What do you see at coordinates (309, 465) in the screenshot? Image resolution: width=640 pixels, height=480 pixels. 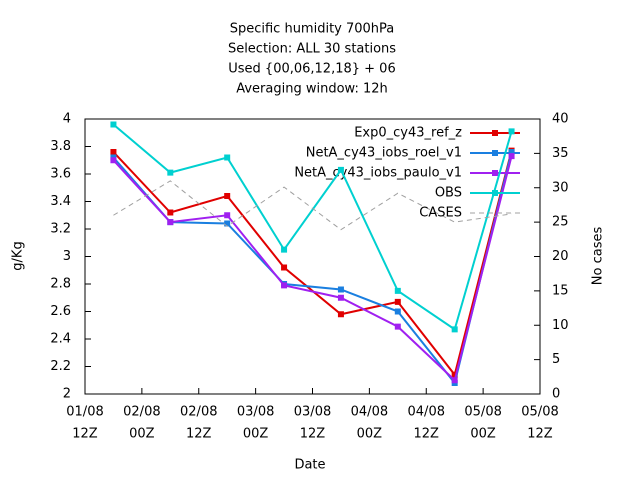 I see `x-axis-label: Date` at bounding box center [309, 465].